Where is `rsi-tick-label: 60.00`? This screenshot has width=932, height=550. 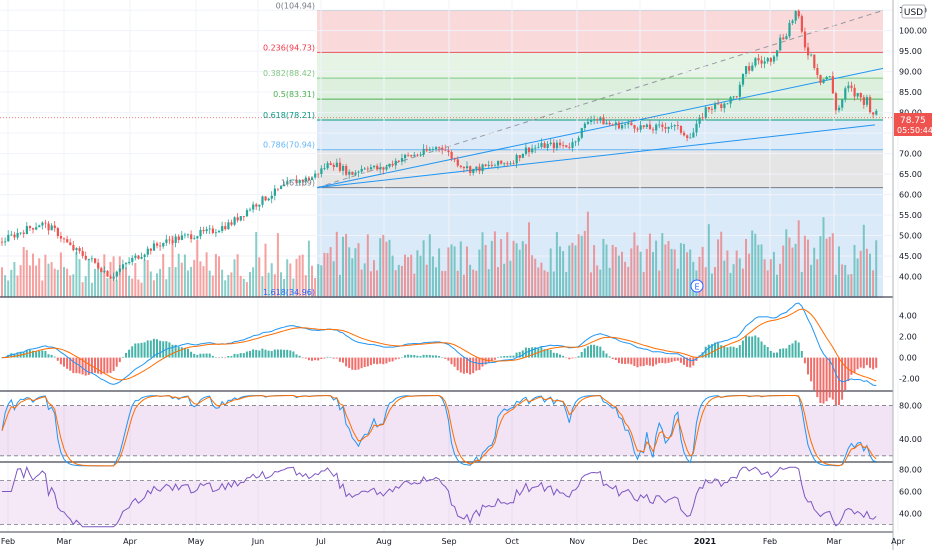 rsi-tick-label: 60.00 is located at coordinates (910, 492).